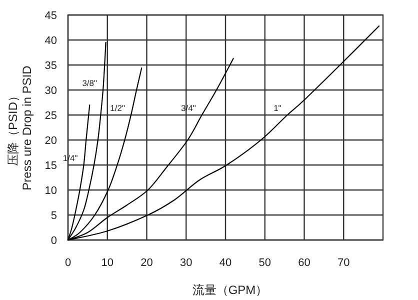  What do you see at coordinates (264, 263) in the screenshot?
I see `x-tick-label: 50` at bounding box center [264, 263].